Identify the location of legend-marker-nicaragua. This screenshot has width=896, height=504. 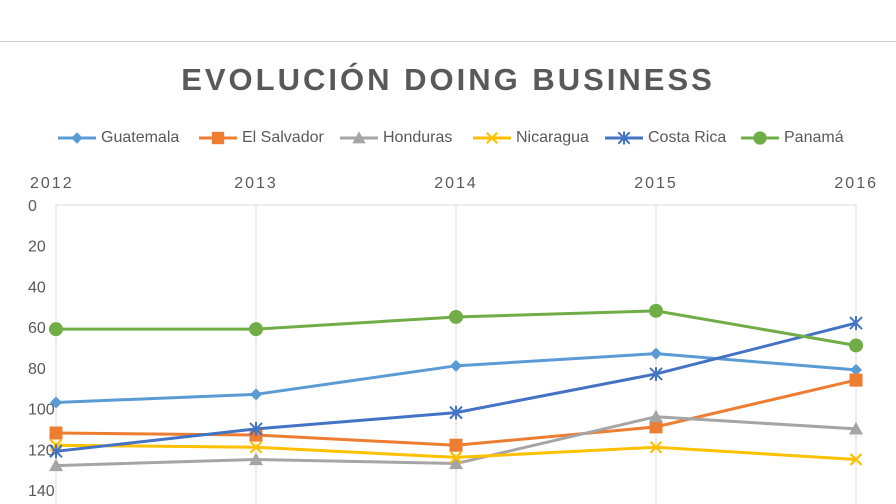
(492, 138).